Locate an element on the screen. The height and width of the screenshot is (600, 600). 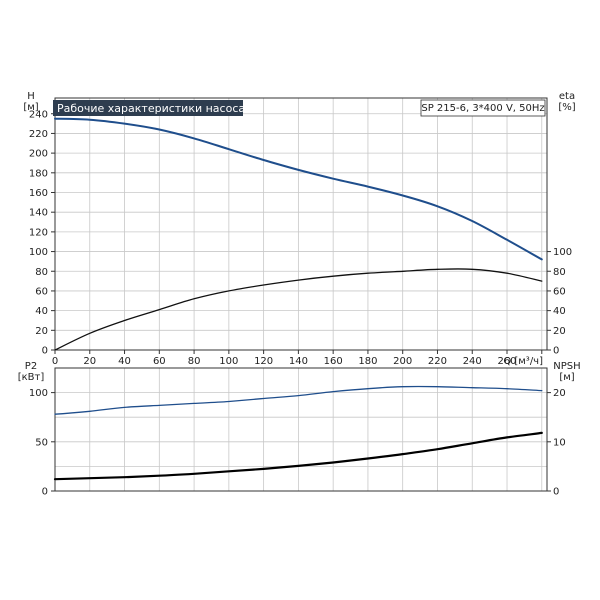
x-tick-label: 160 is located at coordinates (333, 361).